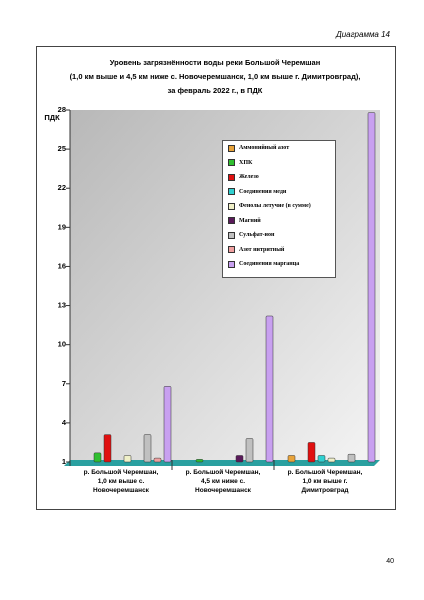  Describe the element at coordinates (52, 117) in the screenshot. I see `y-axis-label: ПДК` at that location.